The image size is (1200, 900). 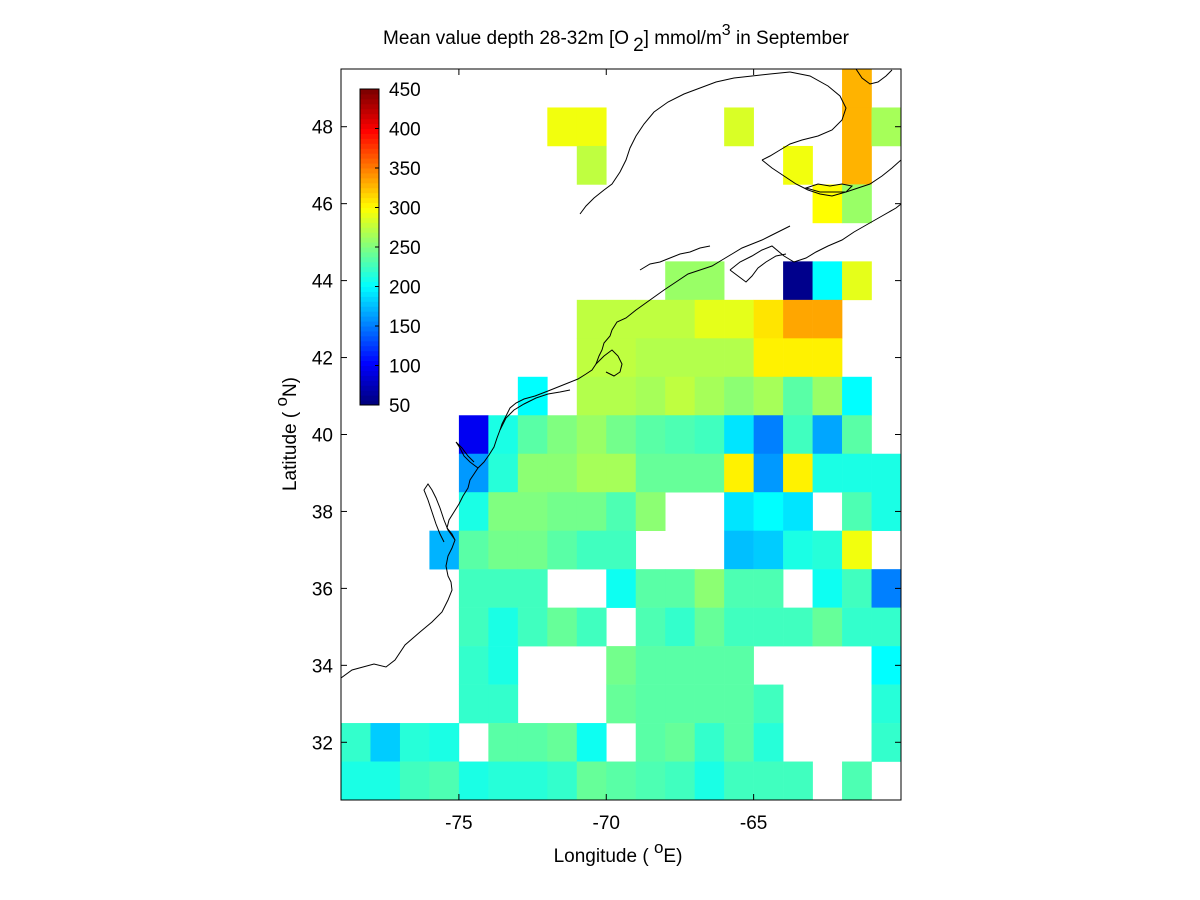 What do you see at coordinates (405, 288) in the screenshot?
I see `colorbar-tick-label: 200` at bounding box center [405, 288].